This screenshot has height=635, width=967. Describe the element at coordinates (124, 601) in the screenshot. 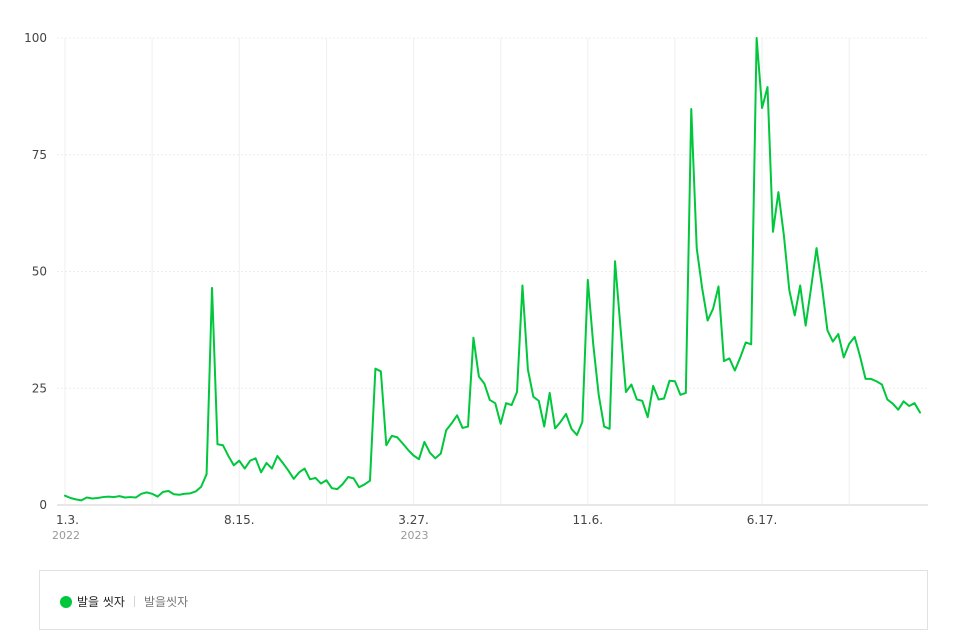

I see `legend-item: 발을 씻자 발을씻자` at that location.